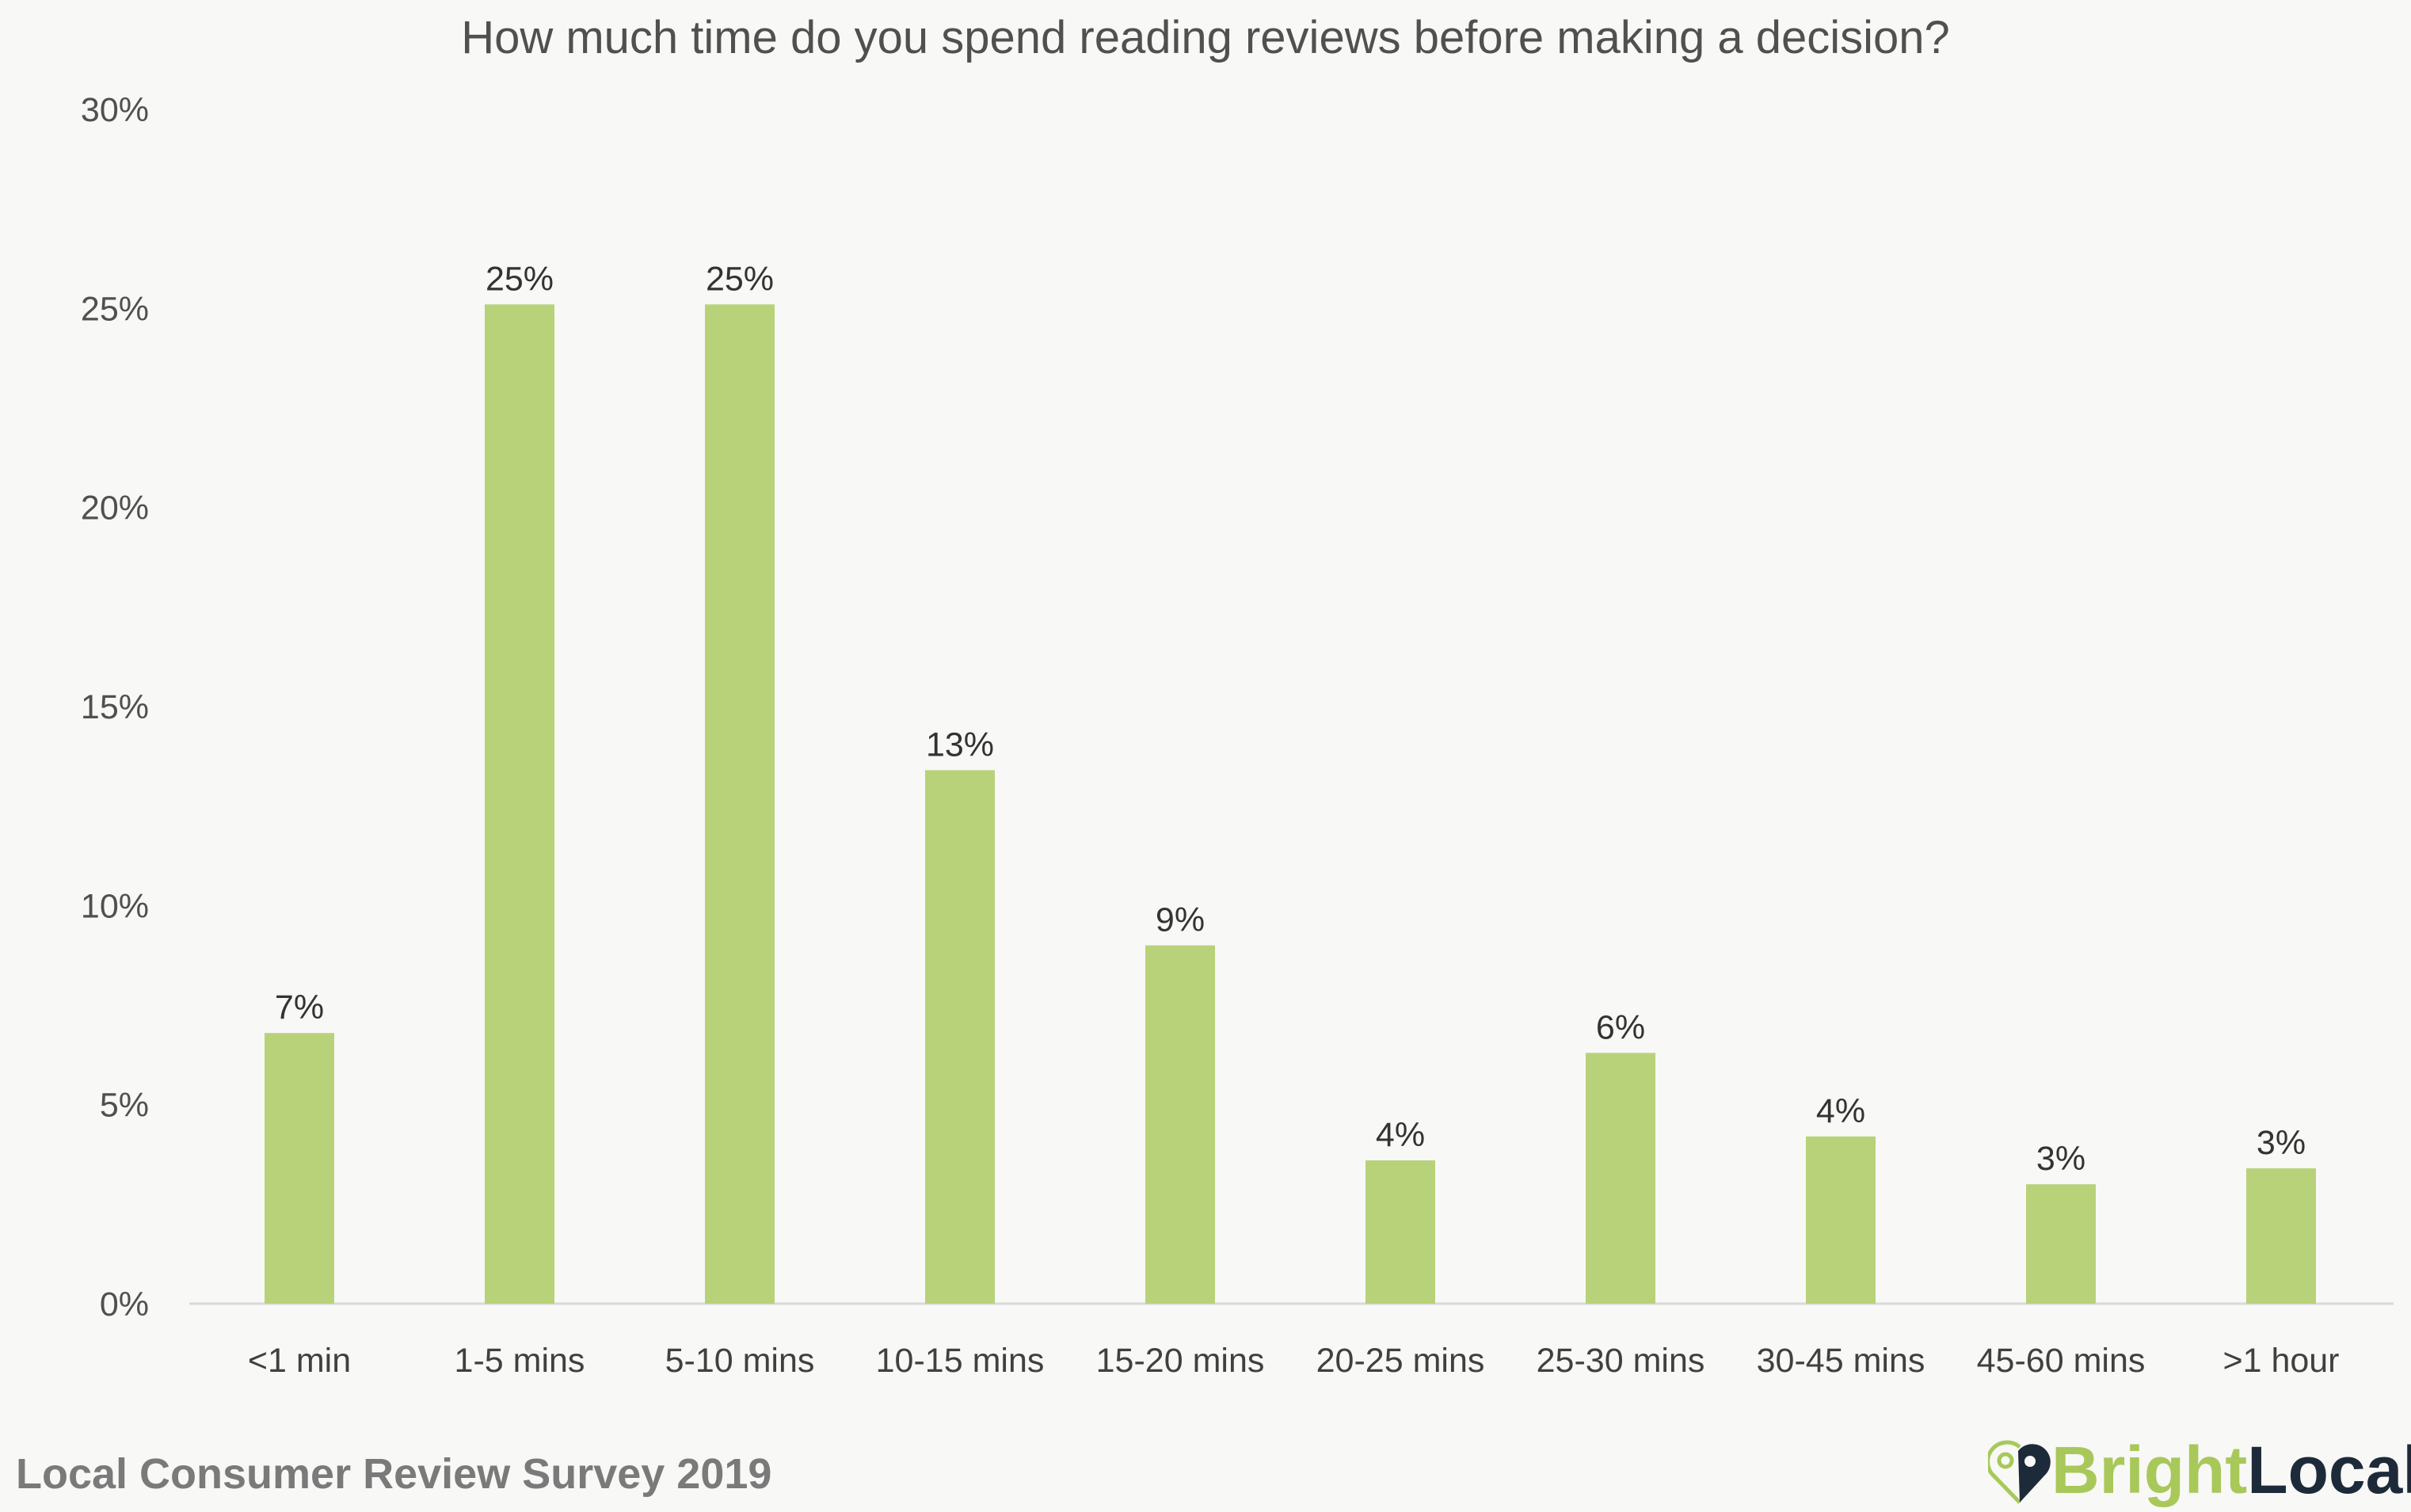 The image size is (2411, 1512). What do you see at coordinates (115, 110) in the screenshot?
I see `y-tick-label: 30%` at bounding box center [115, 110].